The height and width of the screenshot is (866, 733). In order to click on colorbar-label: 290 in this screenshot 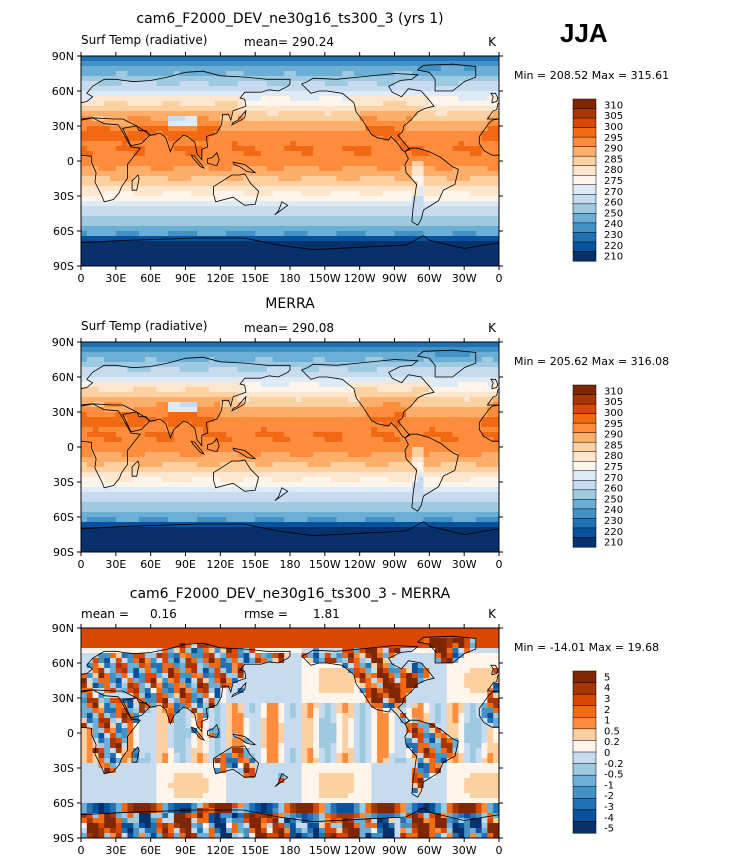, I will do `click(613, 149)`.